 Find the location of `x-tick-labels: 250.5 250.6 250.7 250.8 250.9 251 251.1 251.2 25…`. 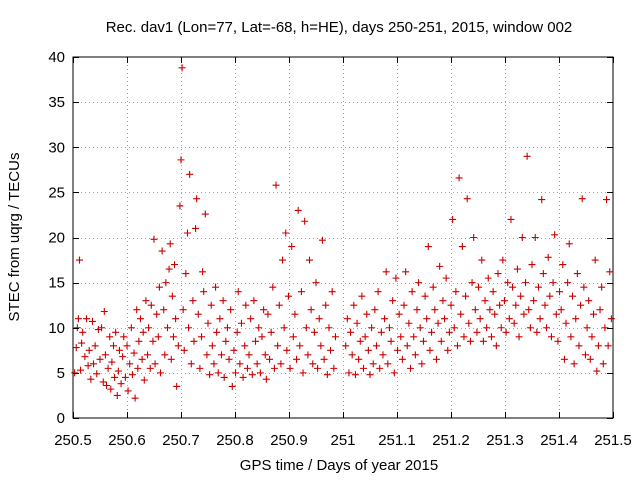

x-tick-labels: 250.5 250.6 250.7 250.8 250.9 251 251.1 251.2 25… is located at coordinates (343, 440).